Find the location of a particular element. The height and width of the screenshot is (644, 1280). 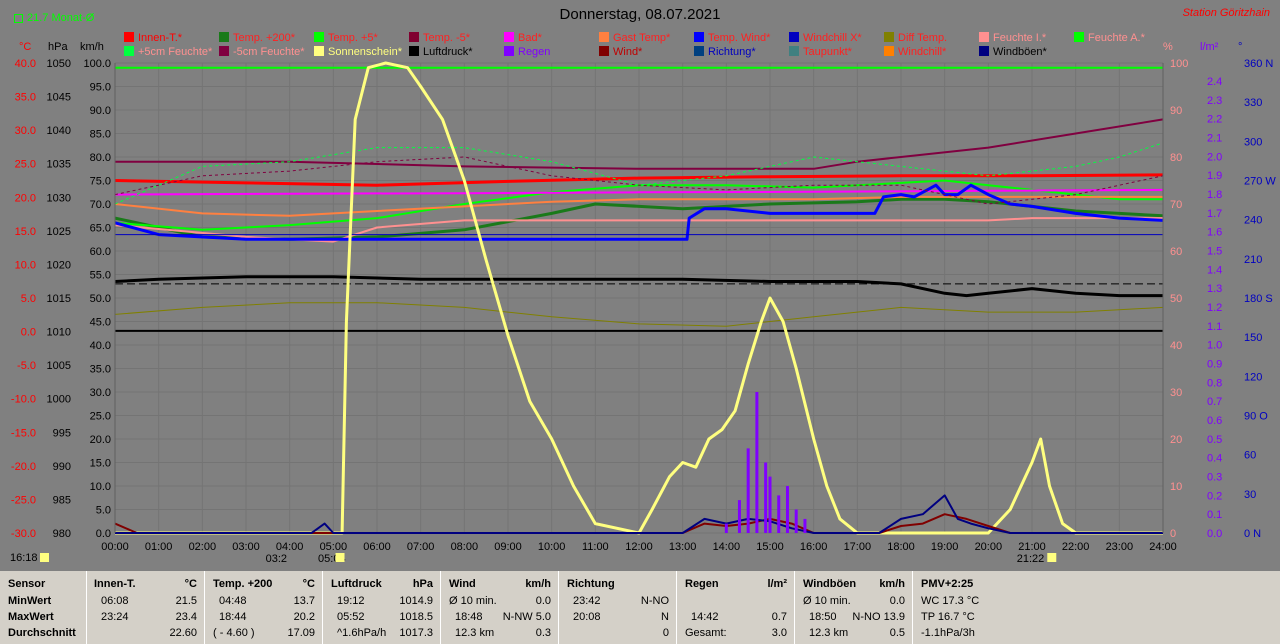

legend-label: Feuchte A.* is located at coordinates (1116, 38).